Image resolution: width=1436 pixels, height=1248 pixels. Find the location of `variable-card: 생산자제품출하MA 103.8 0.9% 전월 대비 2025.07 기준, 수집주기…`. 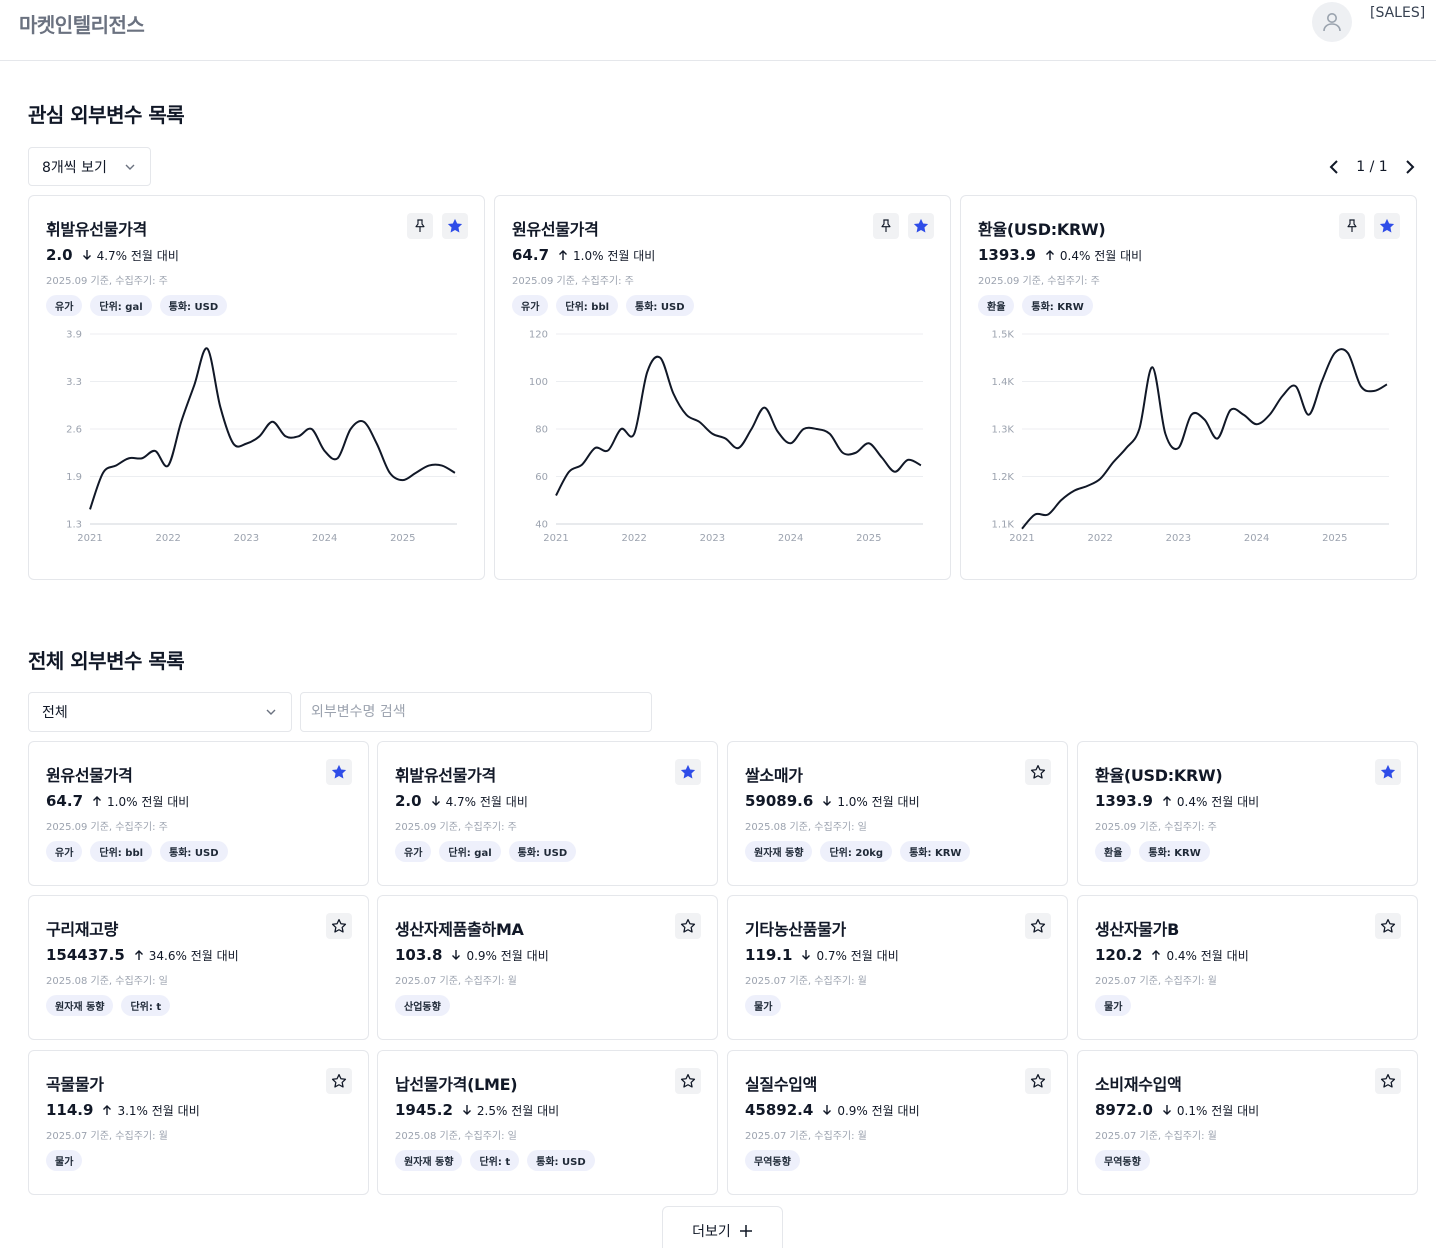

variable-card: 생산자제품출하MA 103.8 0.9% 전월 대비 2025.07 기준, 수집주기… is located at coordinates (547, 967).